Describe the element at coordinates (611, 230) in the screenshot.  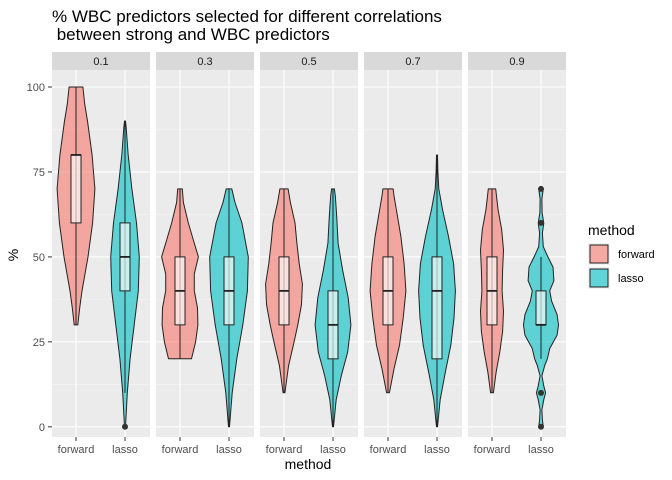
I see `legend-title: method` at that location.